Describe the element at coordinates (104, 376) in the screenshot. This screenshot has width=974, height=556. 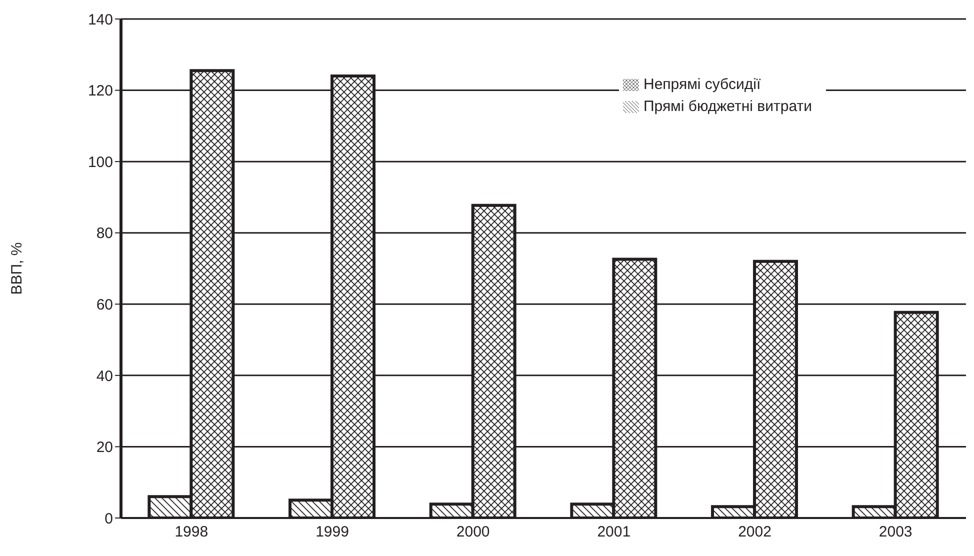
I see `y-tick-label: 40` at that location.